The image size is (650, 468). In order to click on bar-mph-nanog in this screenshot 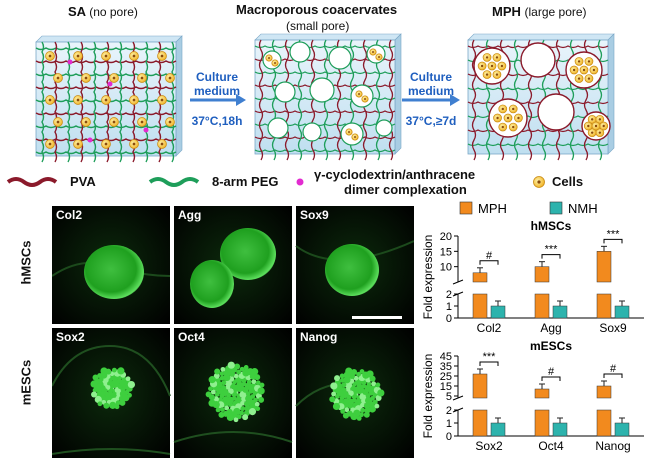, I will do `click(604, 392)`.